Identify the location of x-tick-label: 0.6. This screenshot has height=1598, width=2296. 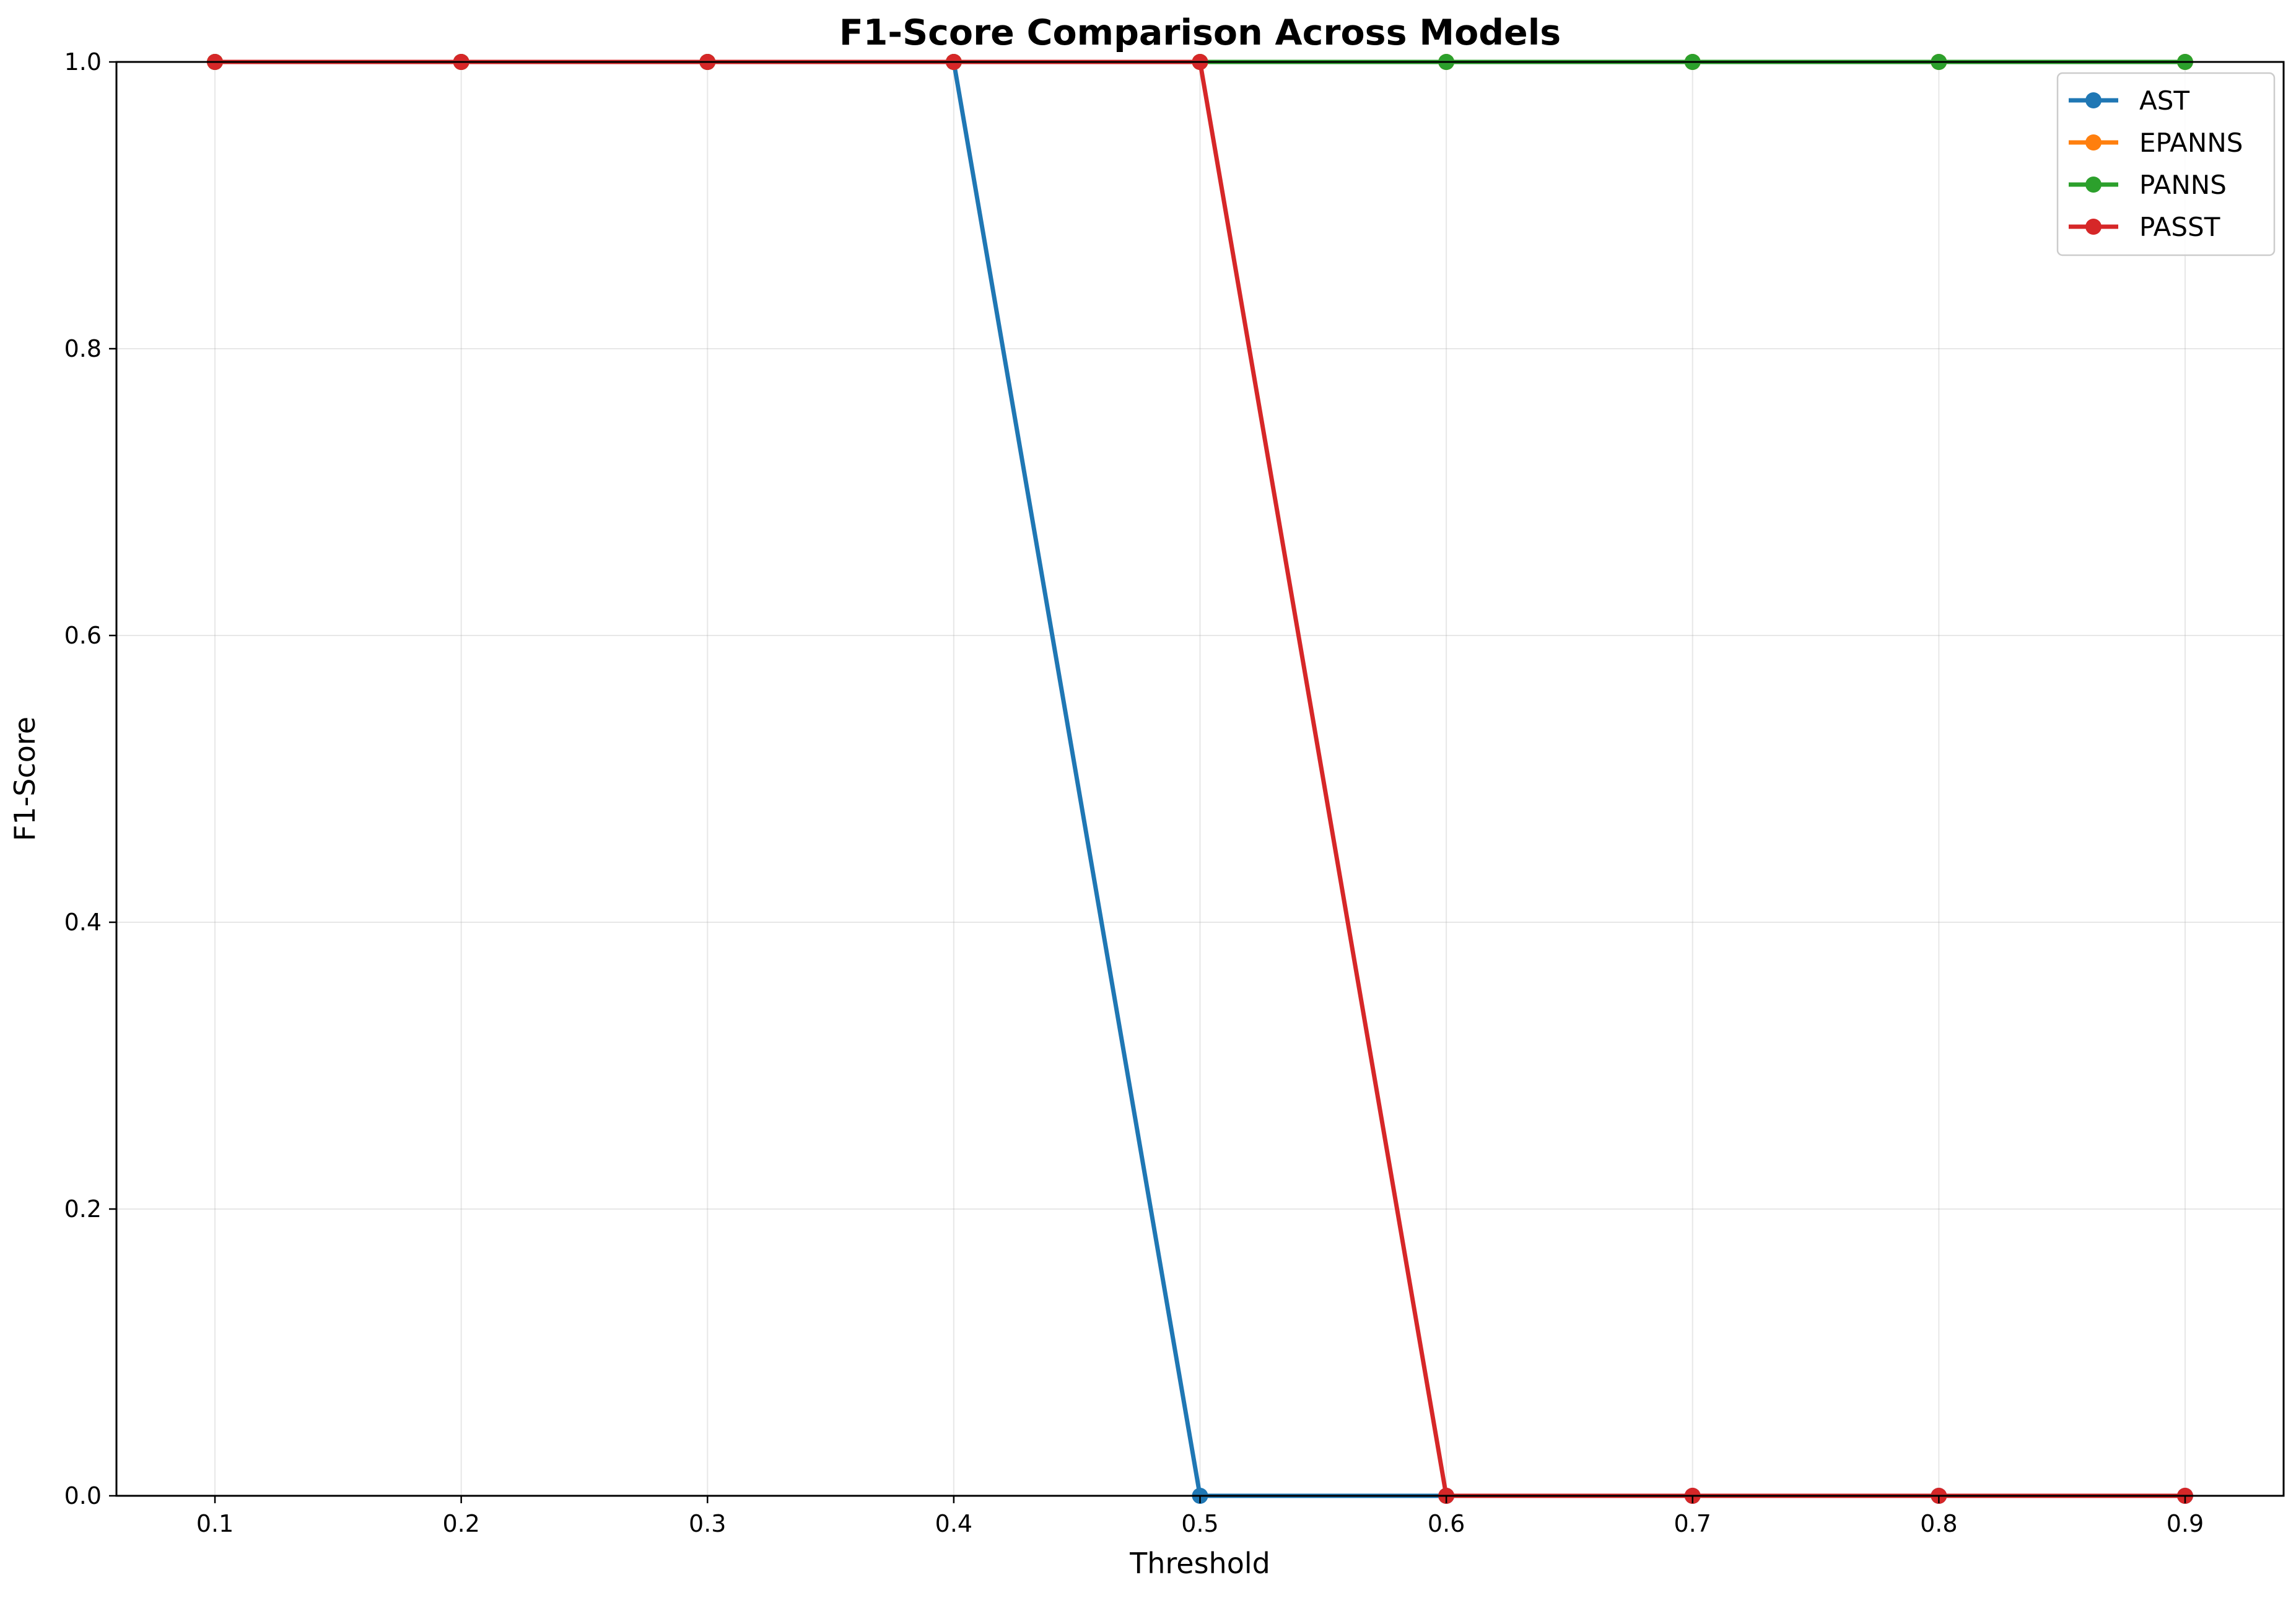
(1446, 1524).